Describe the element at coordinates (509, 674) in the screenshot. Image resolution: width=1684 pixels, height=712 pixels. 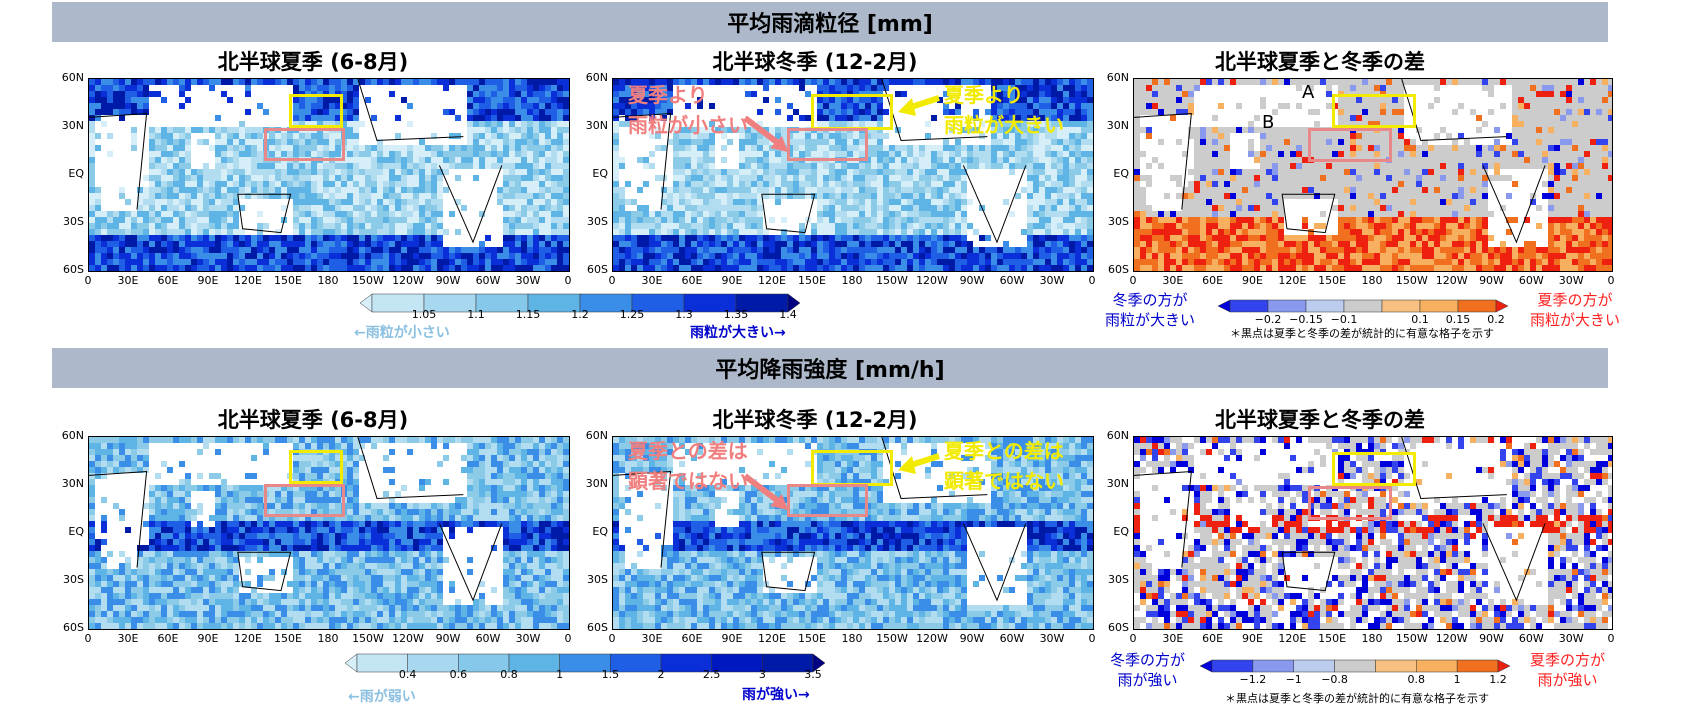
I see `colorbar-tick-label: 0.8` at that location.